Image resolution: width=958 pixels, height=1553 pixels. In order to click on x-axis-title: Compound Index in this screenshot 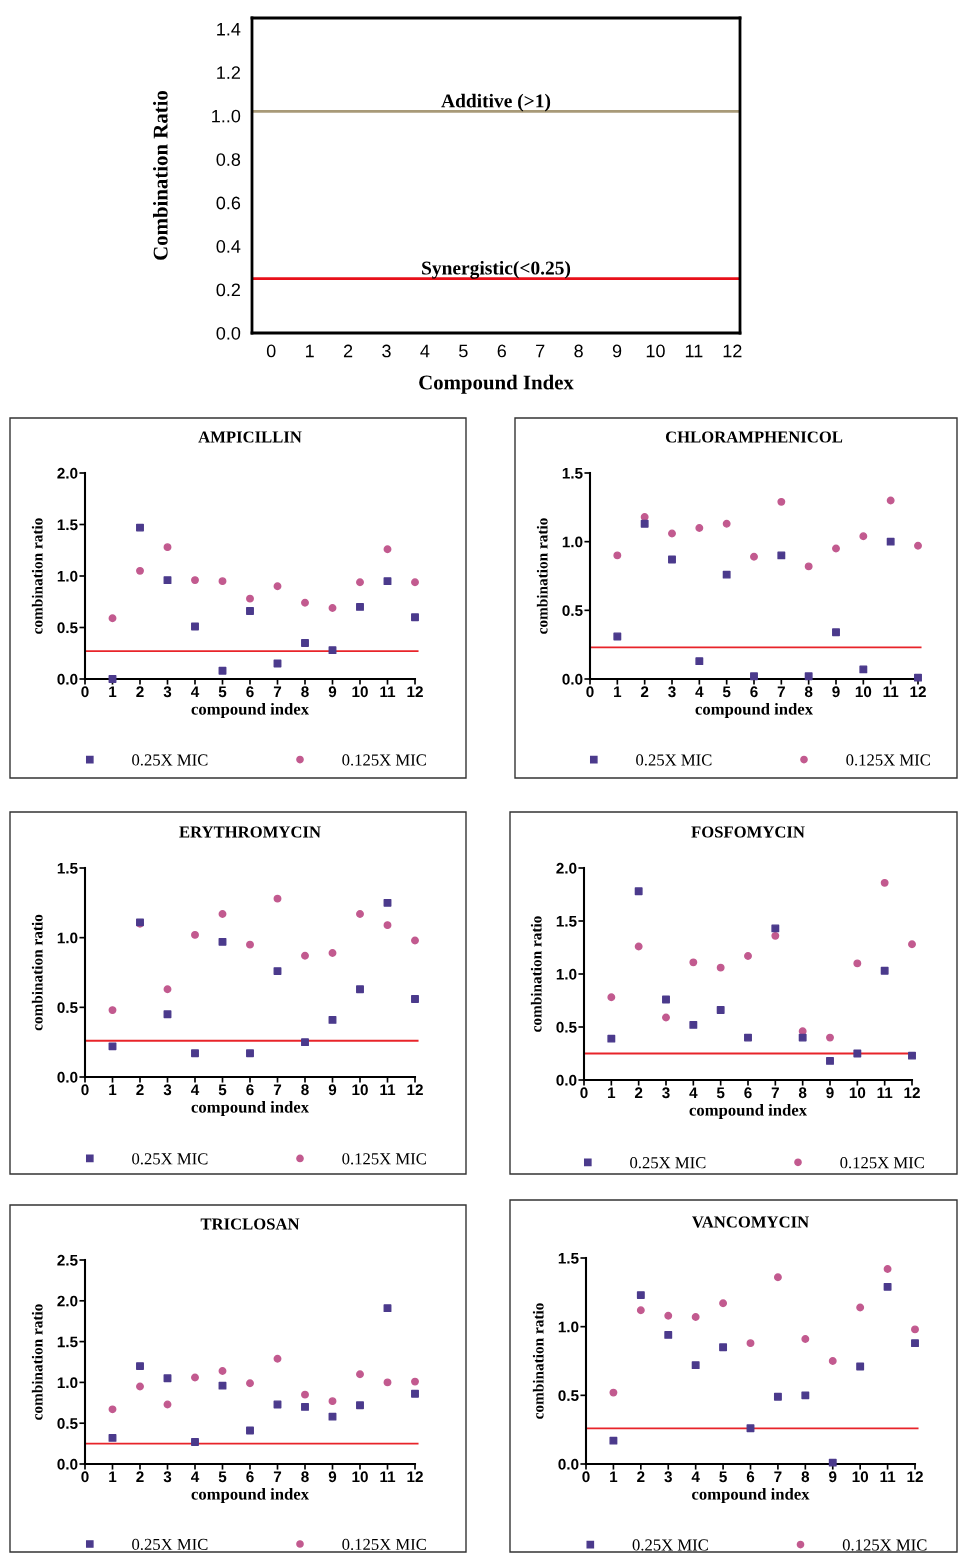, I will do `click(496, 384)`.